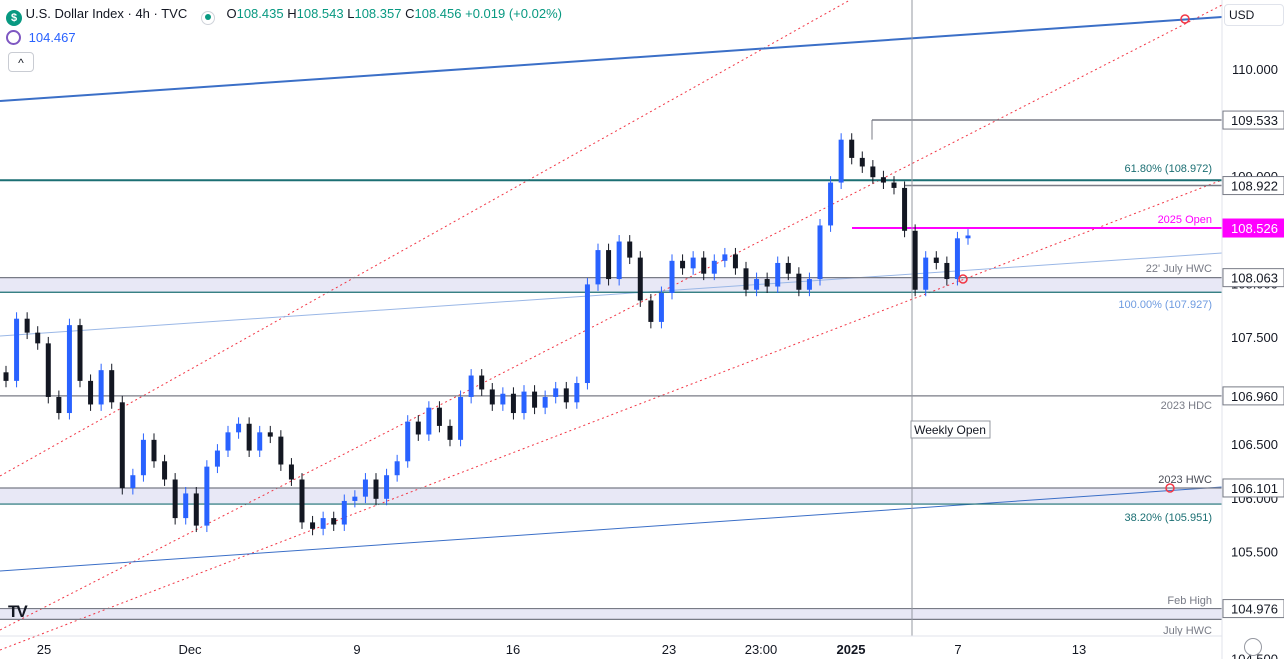 This screenshot has height=659, width=1284. Describe the element at coordinates (957, 649) in the screenshot. I see `x-tick-label: 7` at that location.